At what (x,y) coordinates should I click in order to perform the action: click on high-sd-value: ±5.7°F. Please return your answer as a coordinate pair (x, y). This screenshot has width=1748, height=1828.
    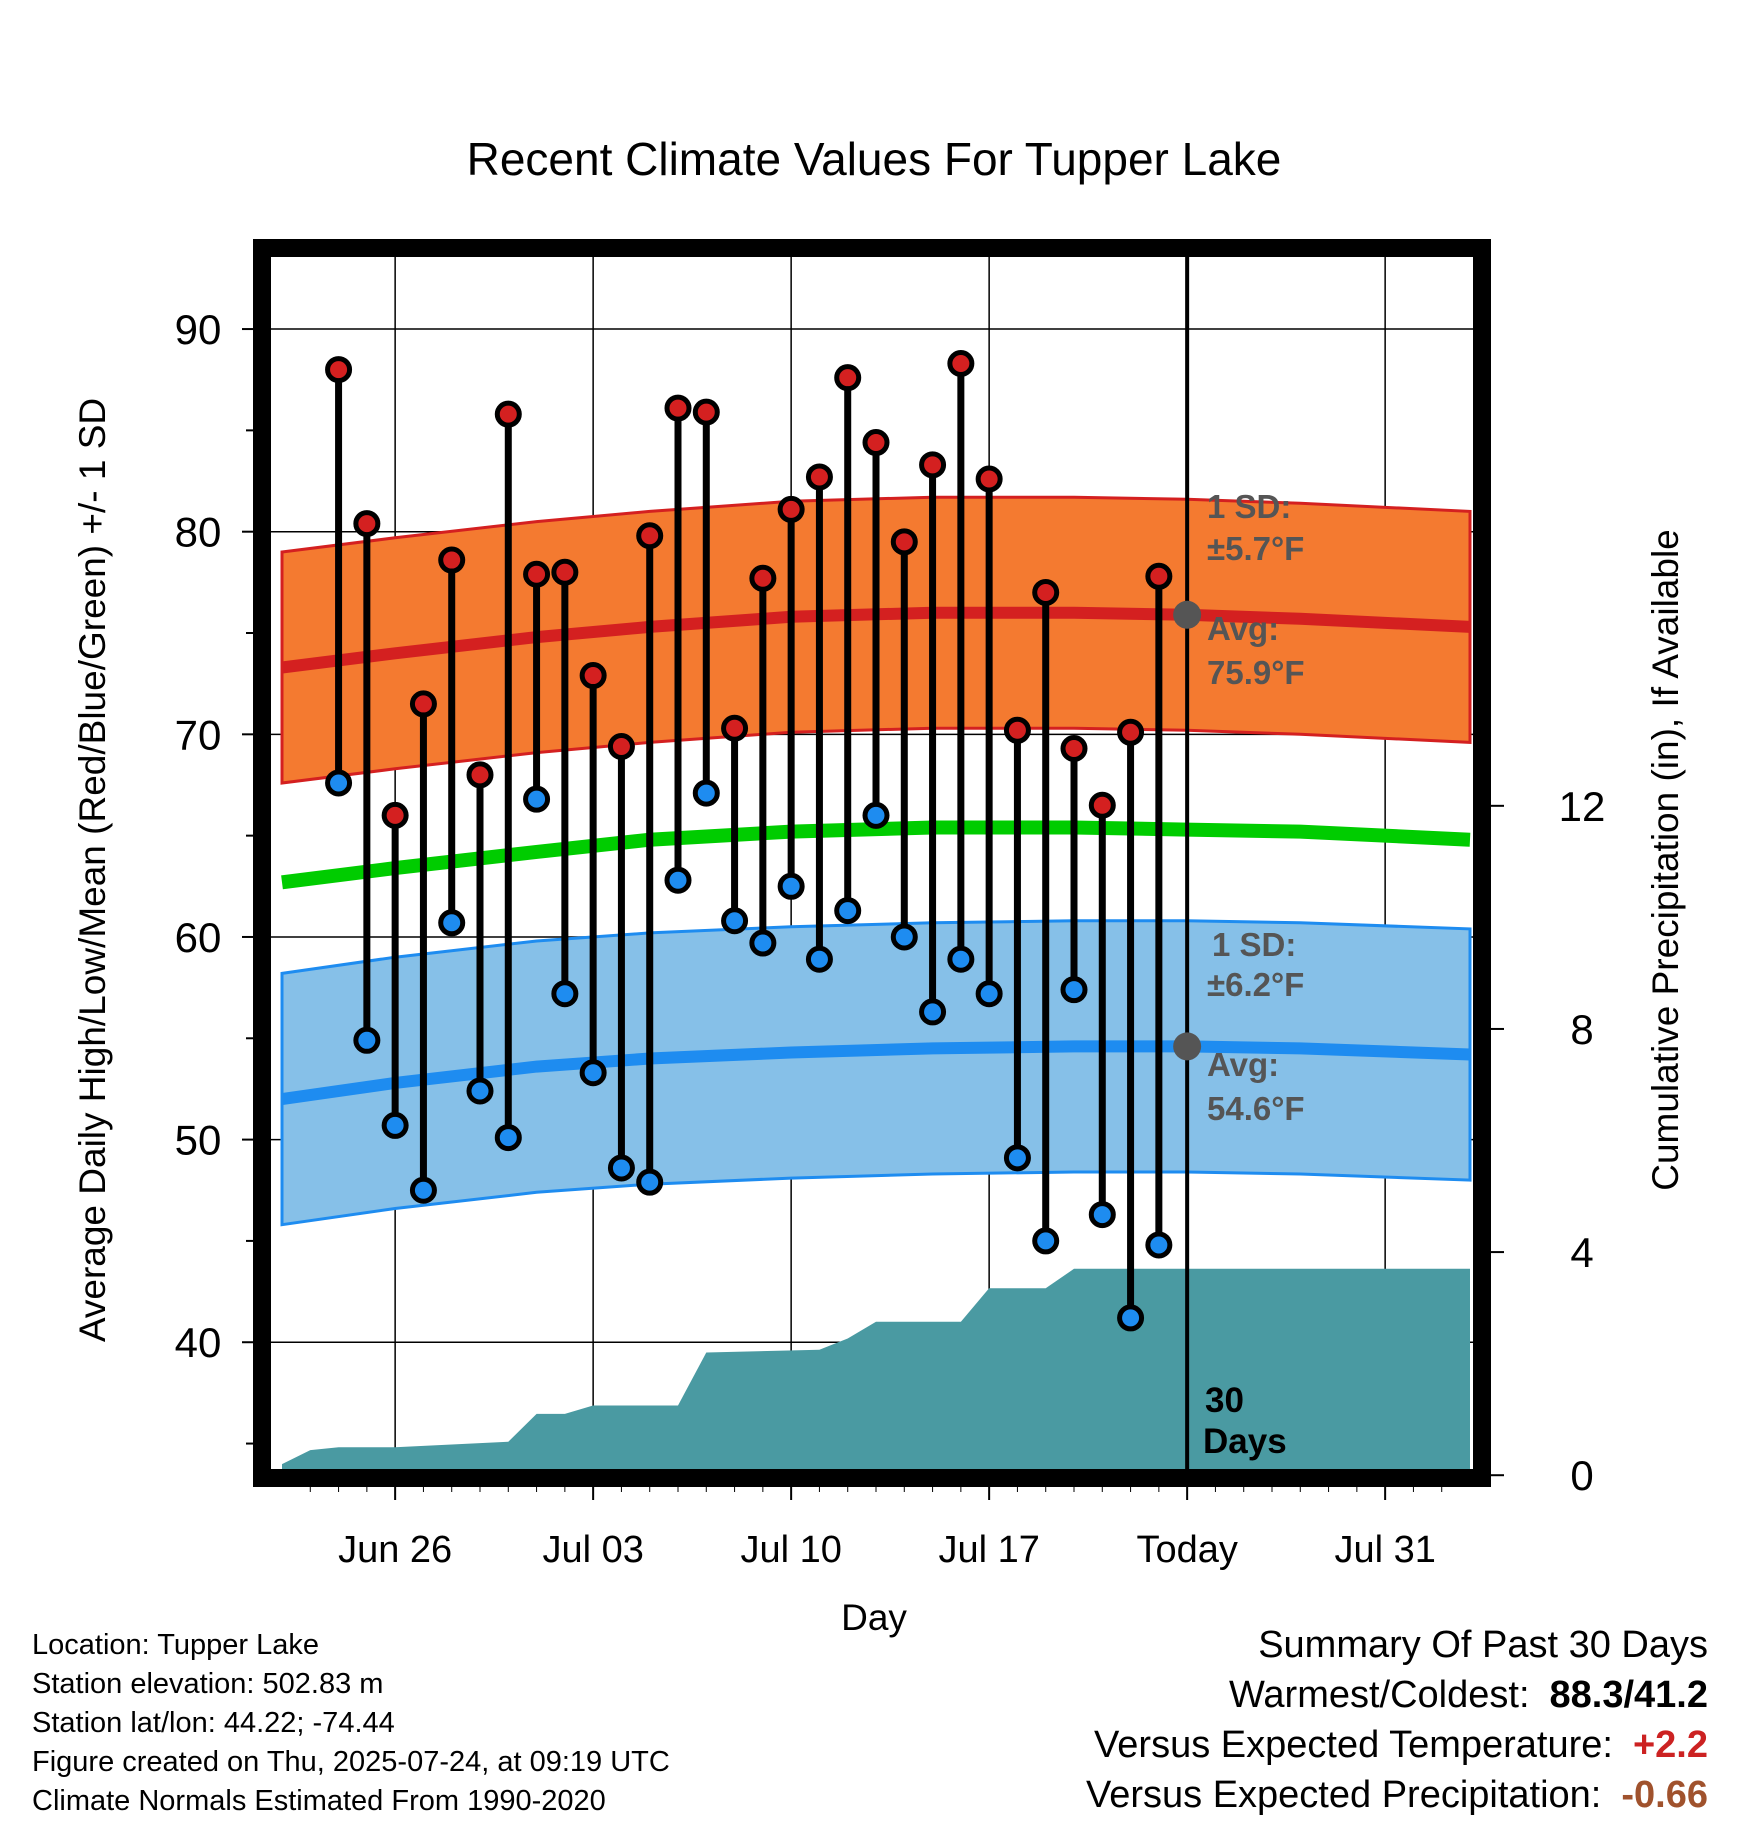
    Looking at the image, I should click on (1255, 548).